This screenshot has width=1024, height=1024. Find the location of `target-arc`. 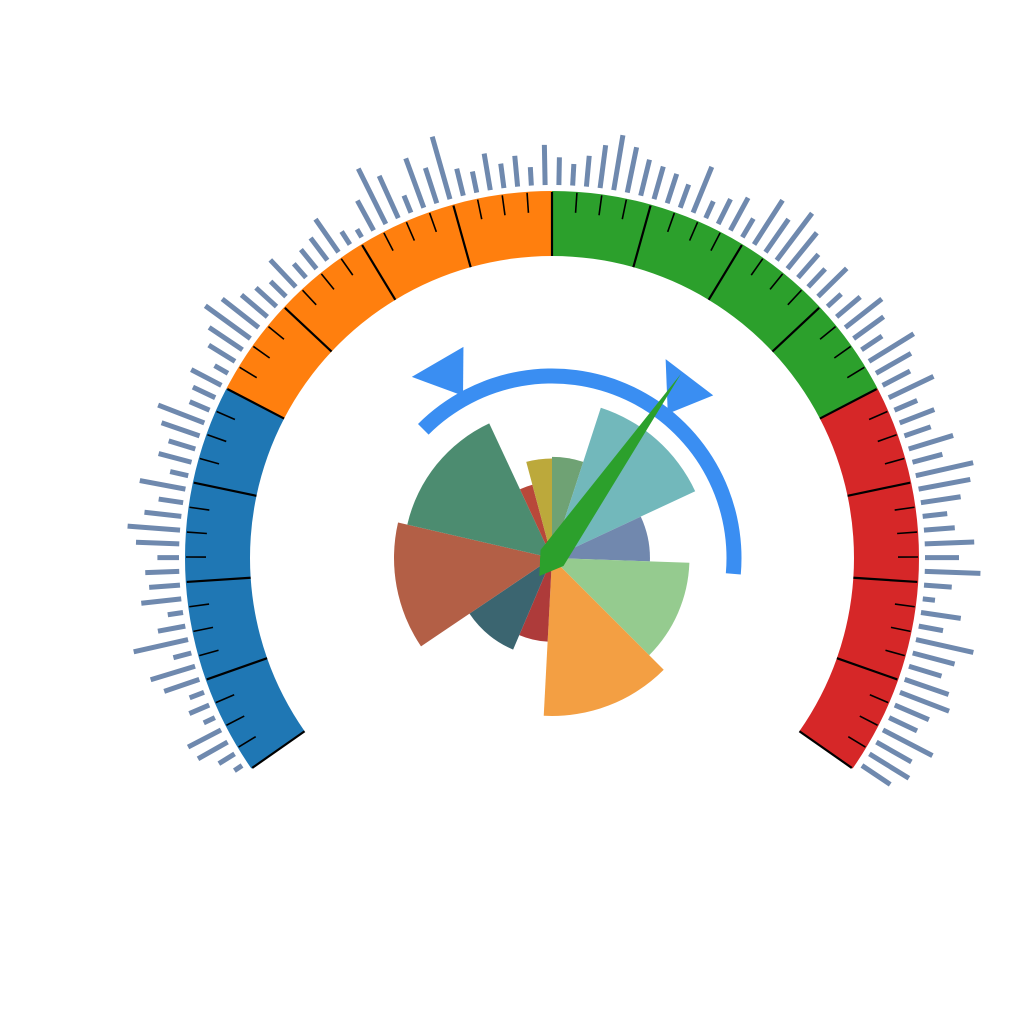

target-arc is located at coordinates (576, 460).